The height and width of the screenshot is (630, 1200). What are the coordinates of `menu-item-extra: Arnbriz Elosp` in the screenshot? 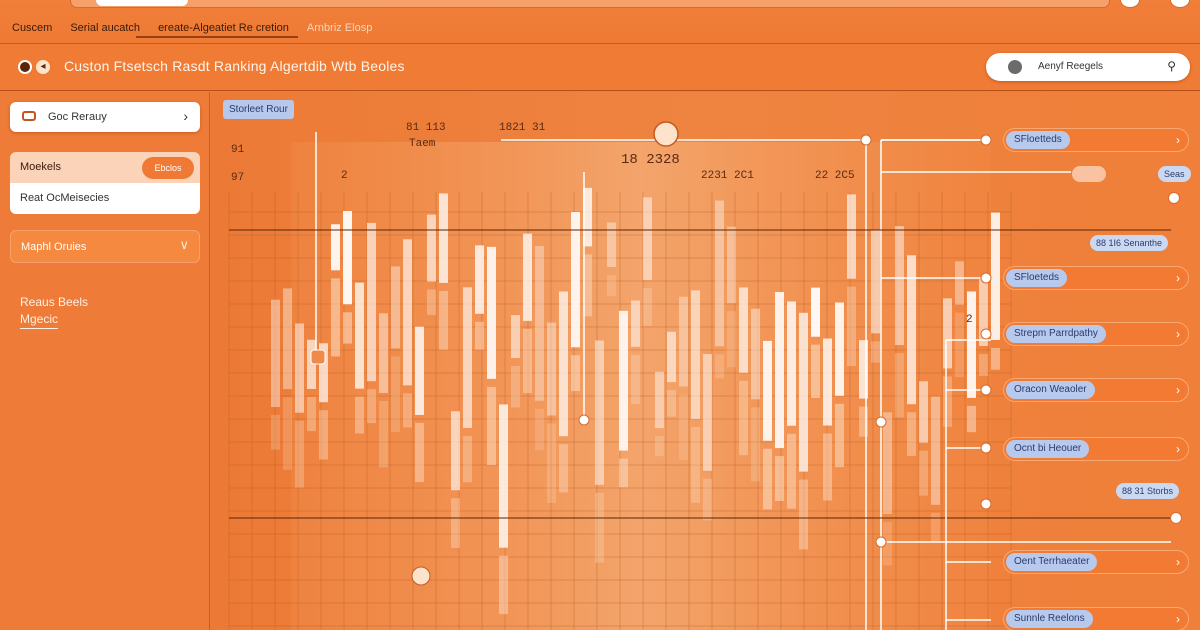 It's located at (339, 28).